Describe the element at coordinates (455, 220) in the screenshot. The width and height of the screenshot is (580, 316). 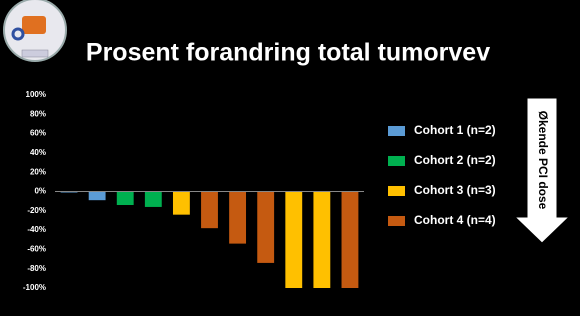
I see `legend-label: Cohort 4 (n=4)` at that location.